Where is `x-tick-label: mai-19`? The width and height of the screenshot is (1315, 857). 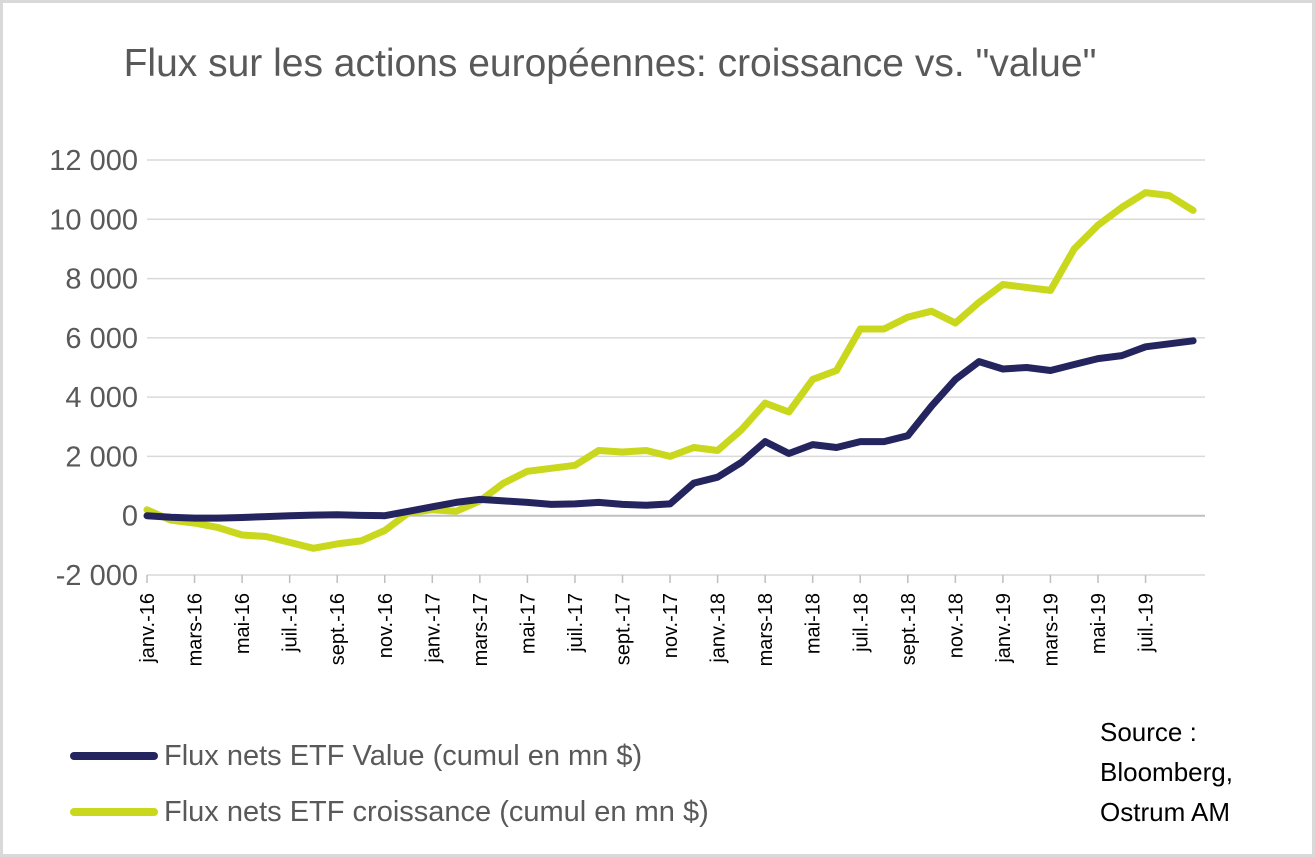
x-tick-label: mai-19 is located at coordinates (1099, 623).